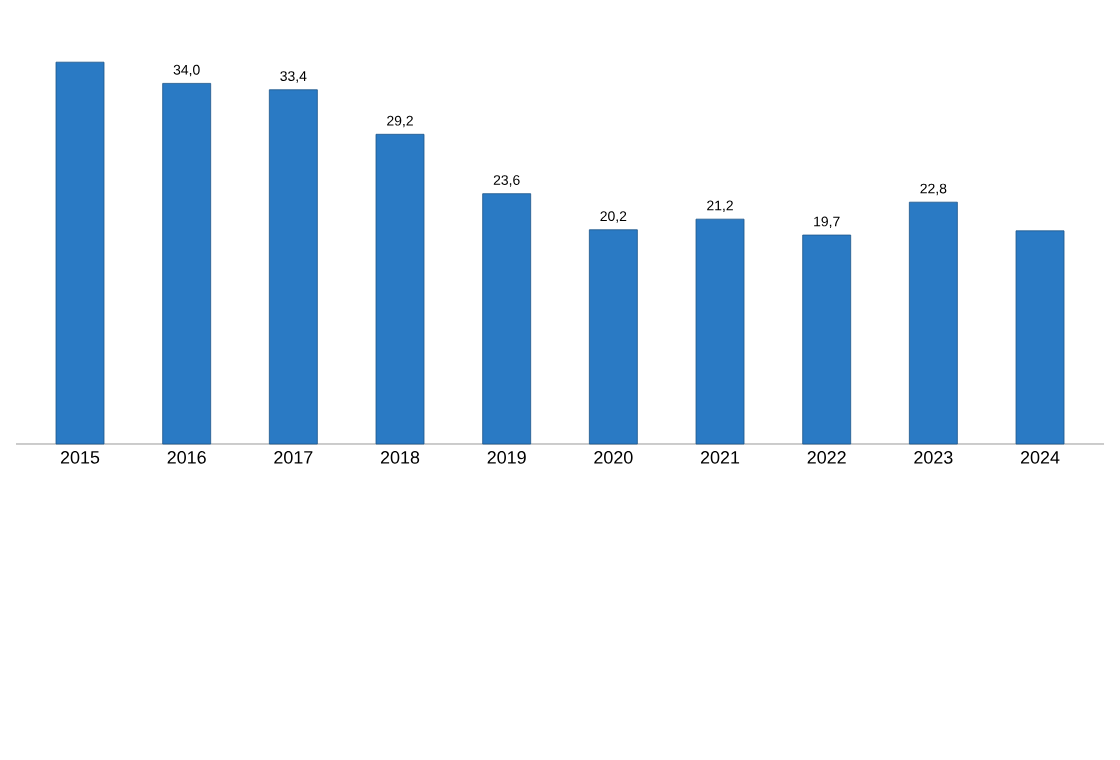 This screenshot has width=1120, height=760. Describe the element at coordinates (400, 457) in the screenshot. I see `x-tick-label: 2018` at that location.